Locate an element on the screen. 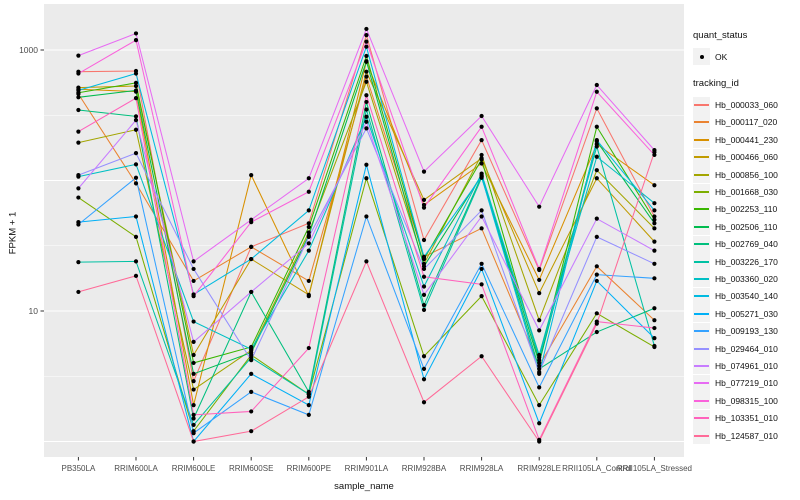  legend-item-label: Hb_000466_060 is located at coordinates (746, 157).